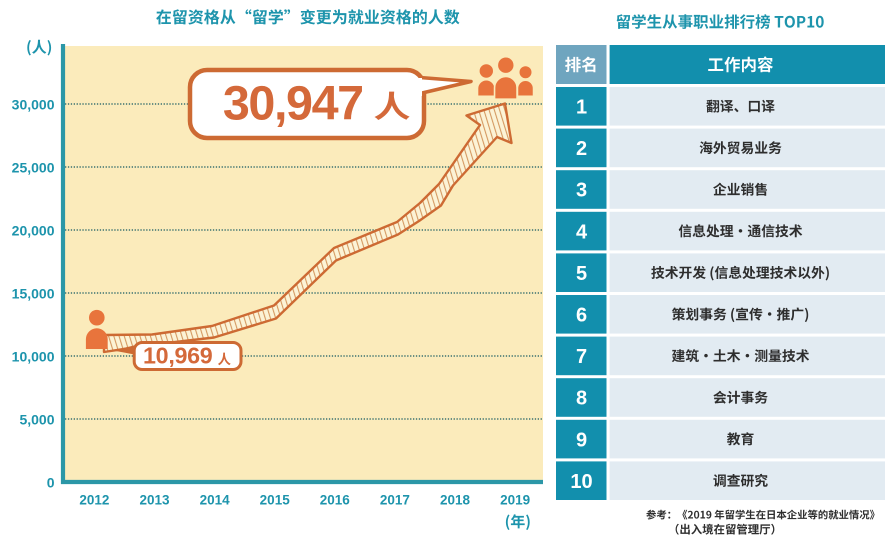 The width and height of the screenshot is (885, 556). What do you see at coordinates (215, 500) in the screenshot?
I see `svg-text: 2014` at bounding box center [215, 500].